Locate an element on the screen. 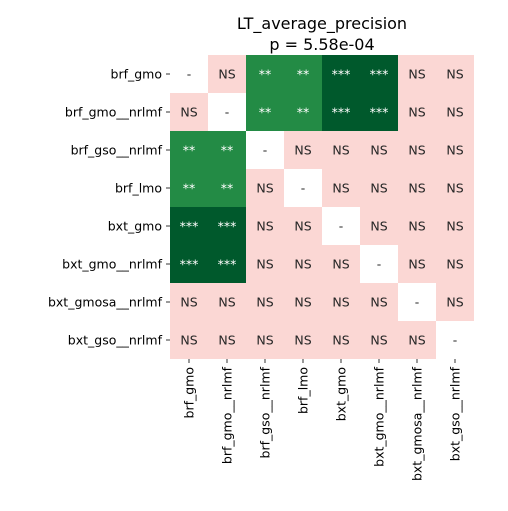 The width and height of the screenshot is (508, 511). row-label: brf_gmo__nrlmf is located at coordinates (114, 112).